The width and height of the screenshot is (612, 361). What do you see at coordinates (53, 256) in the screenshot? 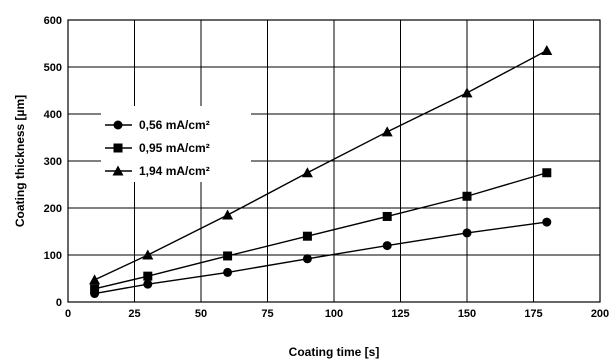
I see `y-tick-label: 100` at bounding box center [53, 256].